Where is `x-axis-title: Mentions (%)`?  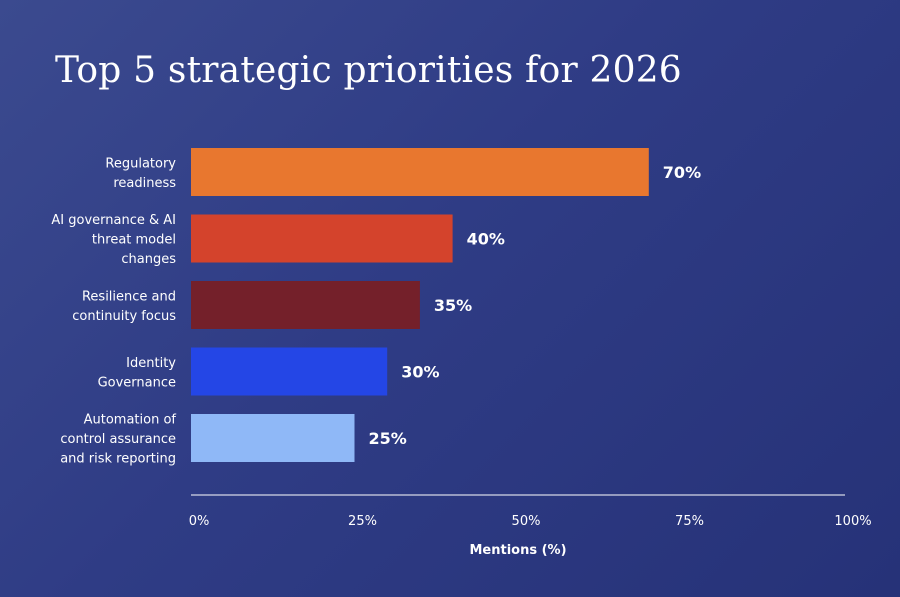
x-axis-title: Mentions (%) is located at coordinates (517, 550).